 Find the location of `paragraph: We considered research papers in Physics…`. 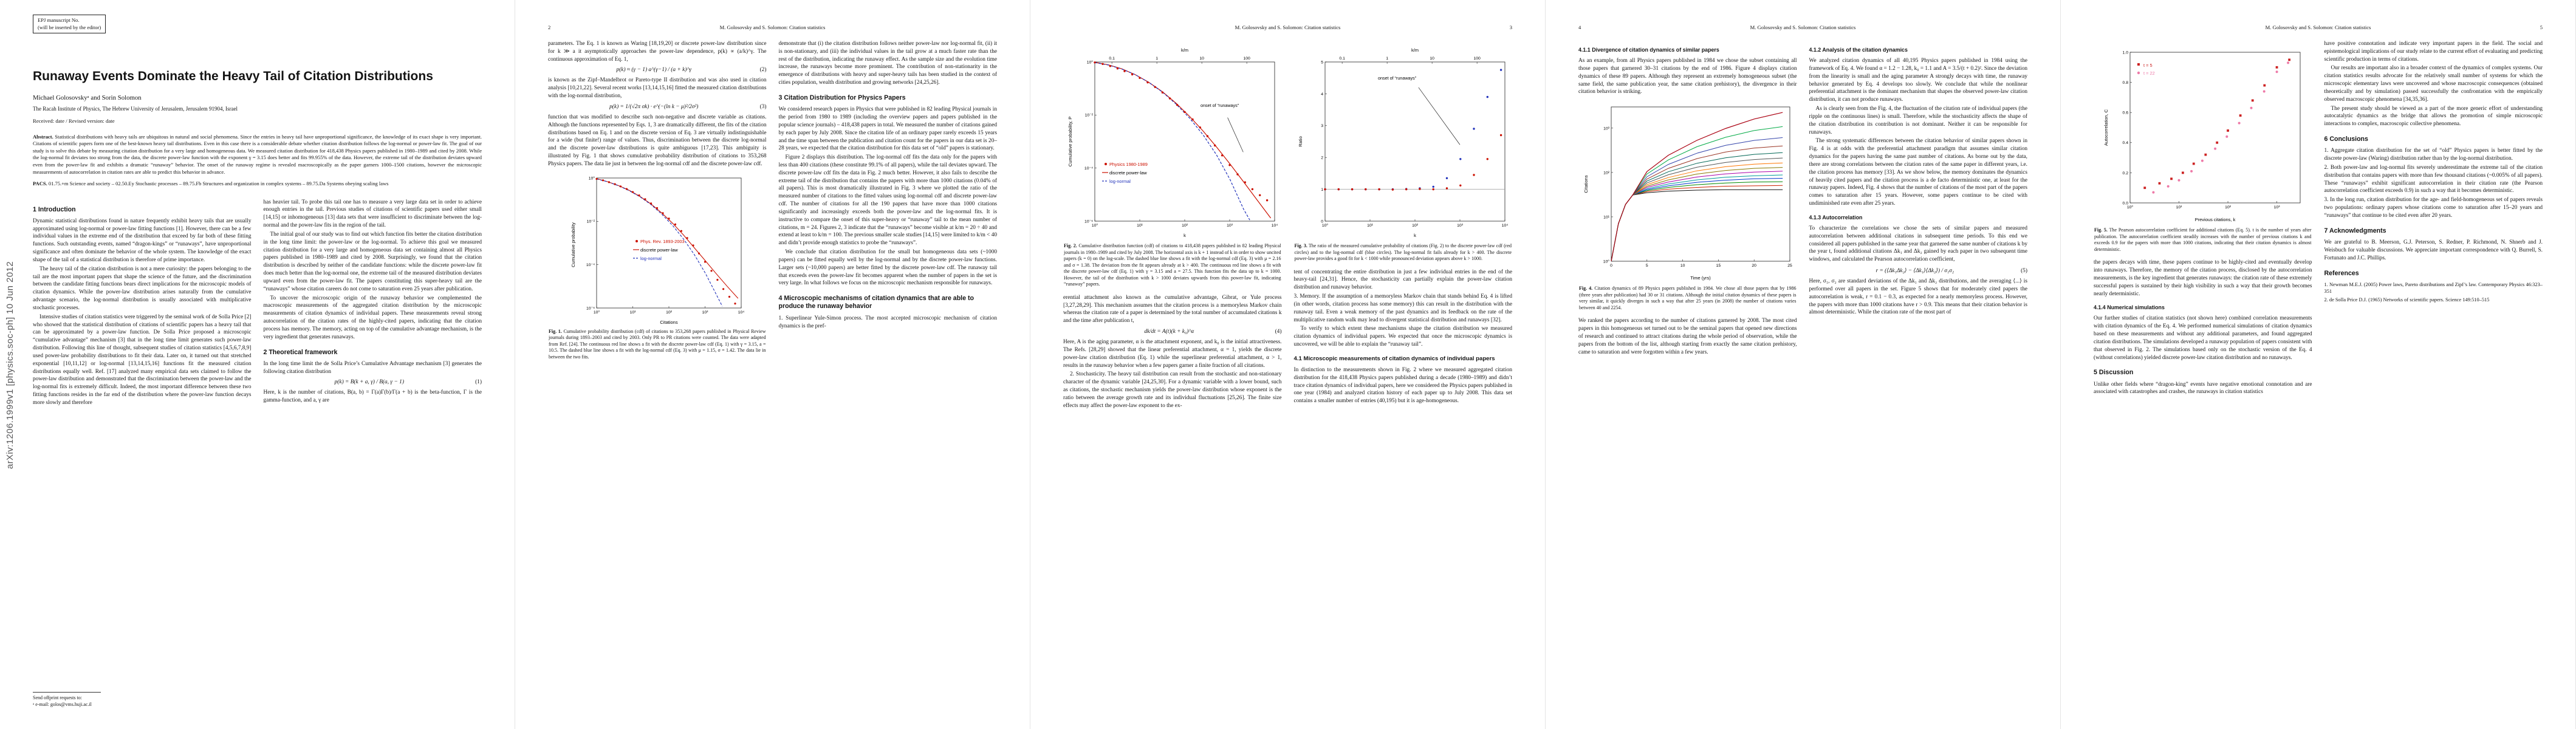

paragraph: We considered research papers in Physics… is located at coordinates (888, 129).